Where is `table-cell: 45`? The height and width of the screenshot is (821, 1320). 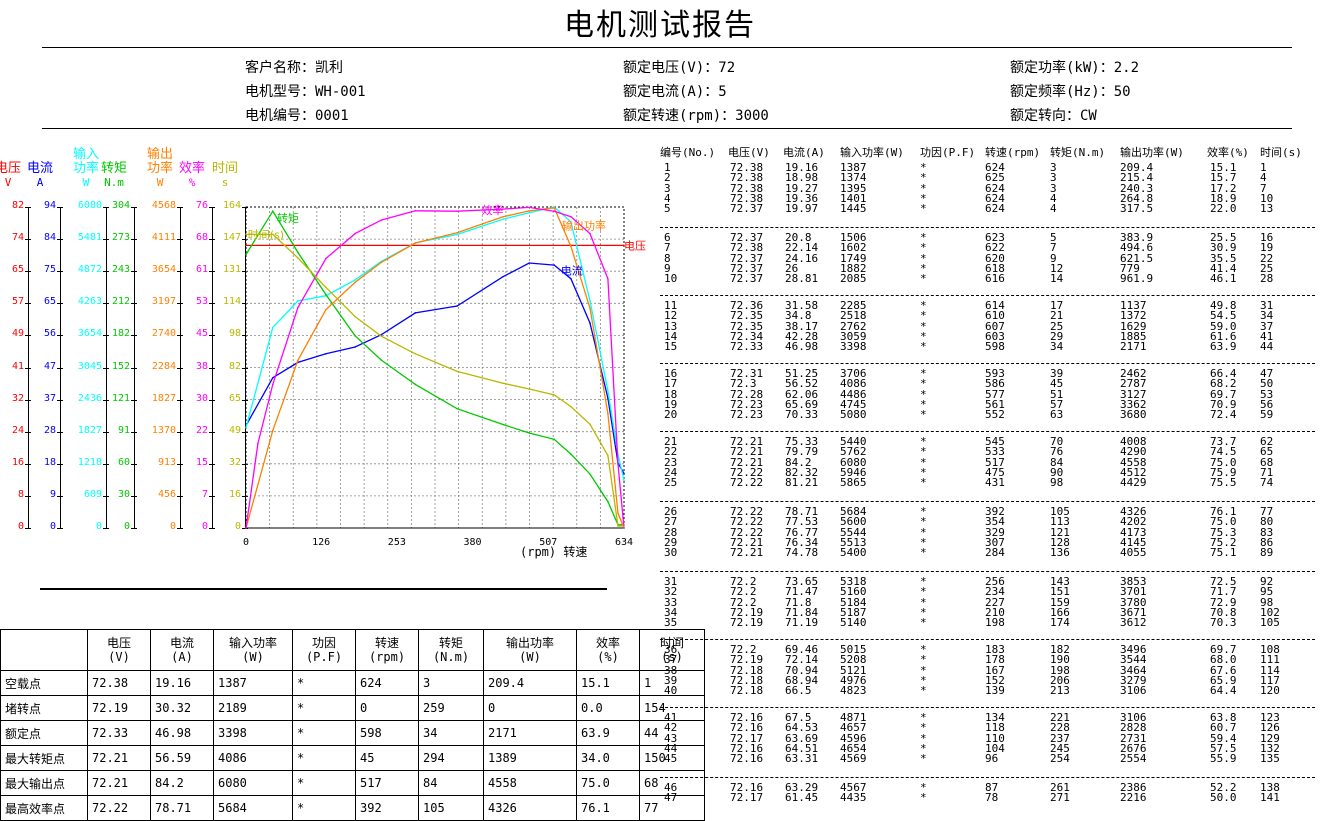
table-cell: 45 is located at coordinates (671, 759).